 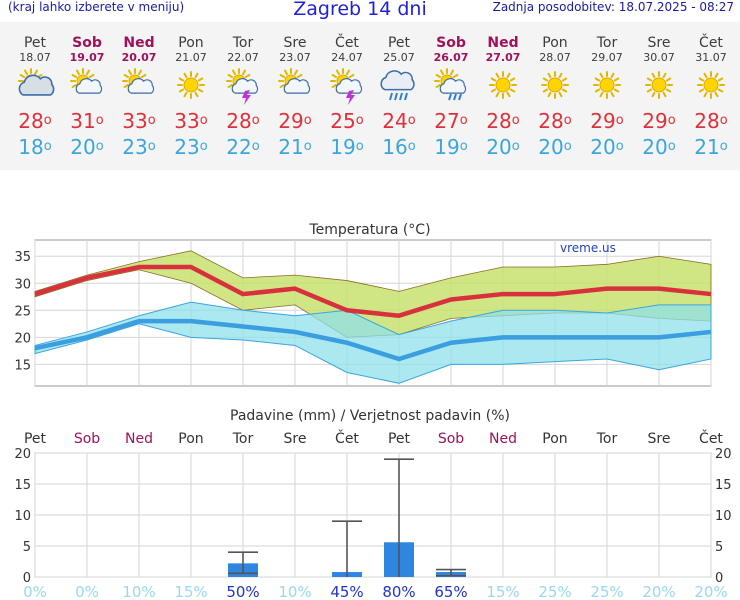 I want to click on max-temperature: 24o, so click(x=399, y=121).